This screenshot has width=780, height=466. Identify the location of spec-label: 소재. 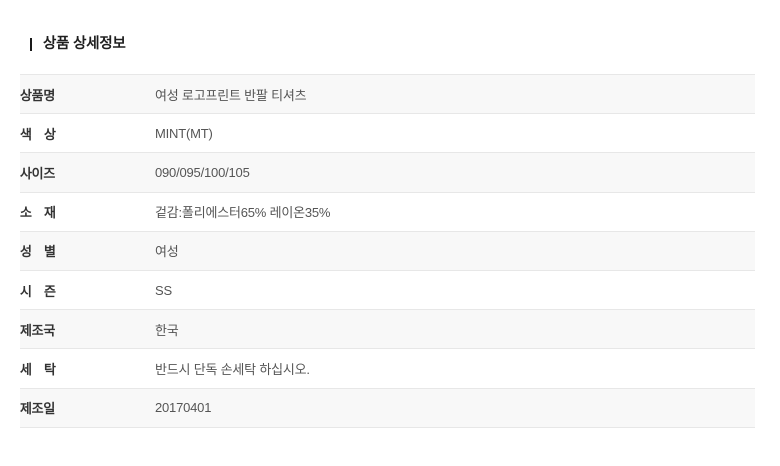
(87, 212).